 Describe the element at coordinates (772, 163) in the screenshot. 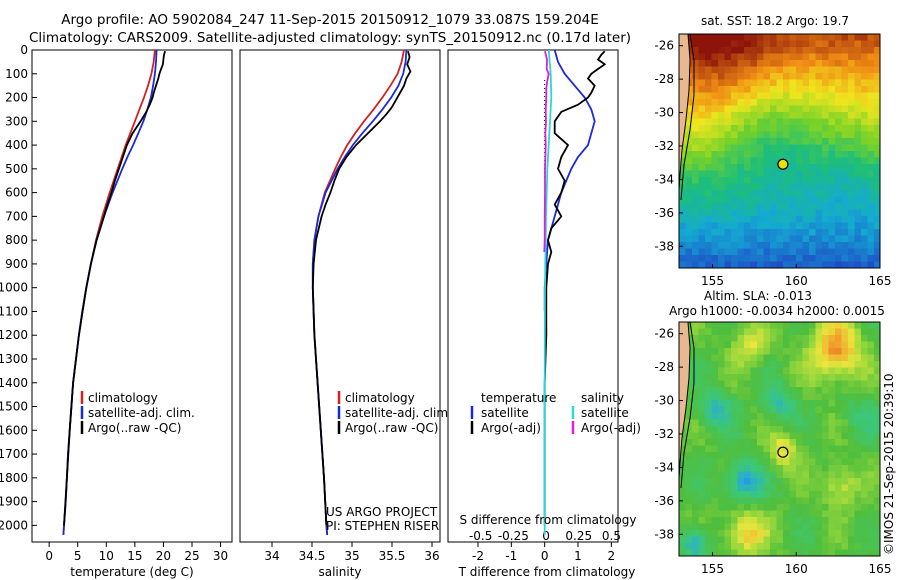

I see `sst-map-axes: 155 160 165-26-28-30-32-34-36-38` at that location.